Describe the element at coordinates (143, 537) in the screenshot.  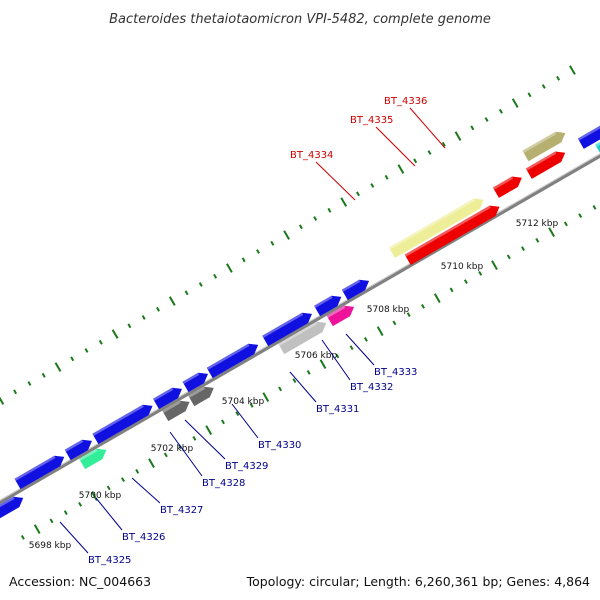
I see `gene-label: BT_4326` at that location.